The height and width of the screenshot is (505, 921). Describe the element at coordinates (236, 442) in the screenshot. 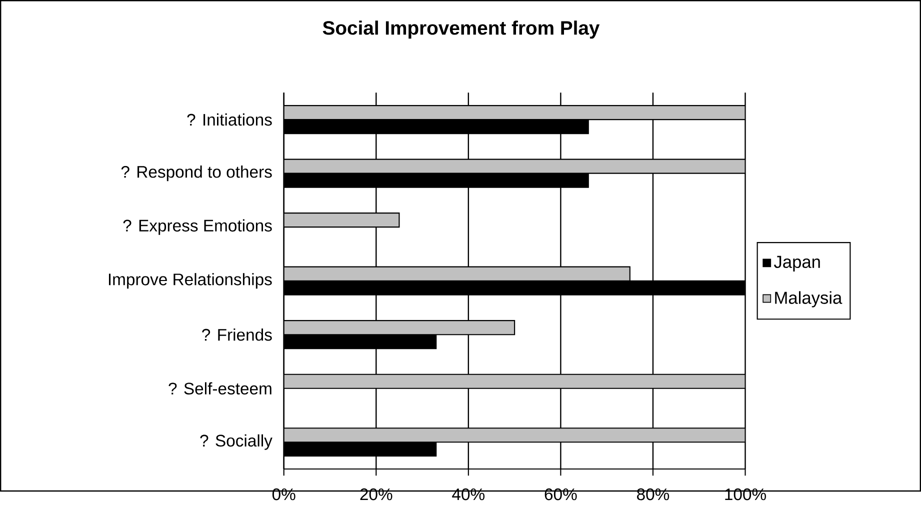

I see `y-tick-label: ? Socially` at that location.